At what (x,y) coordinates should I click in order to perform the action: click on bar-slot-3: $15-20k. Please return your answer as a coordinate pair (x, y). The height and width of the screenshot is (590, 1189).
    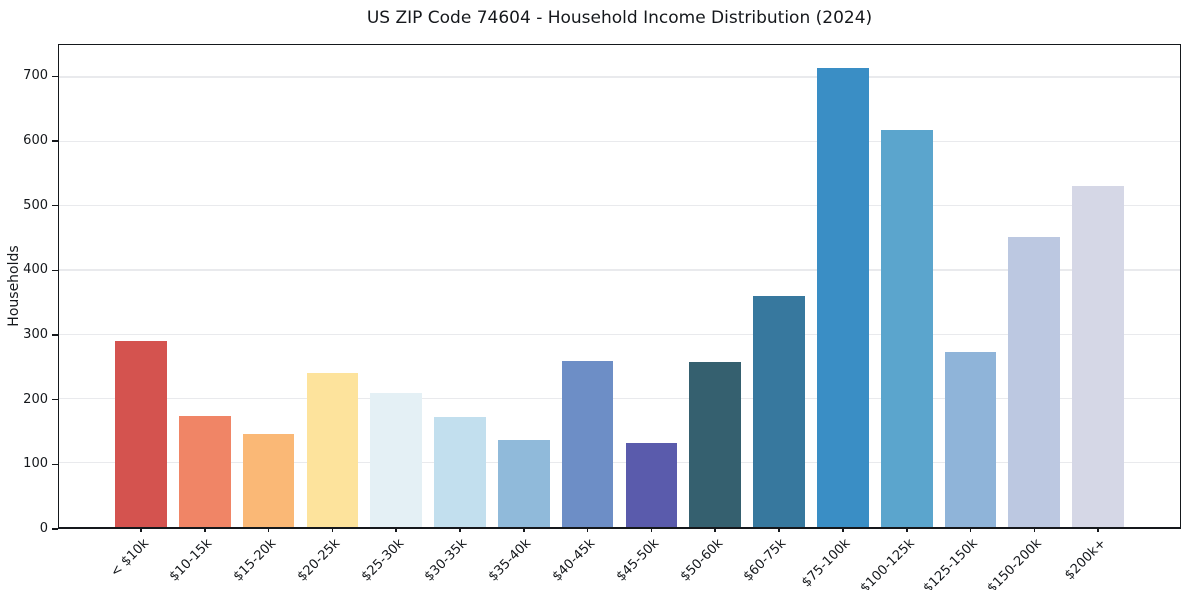
    Looking at the image, I should click on (266, 314).